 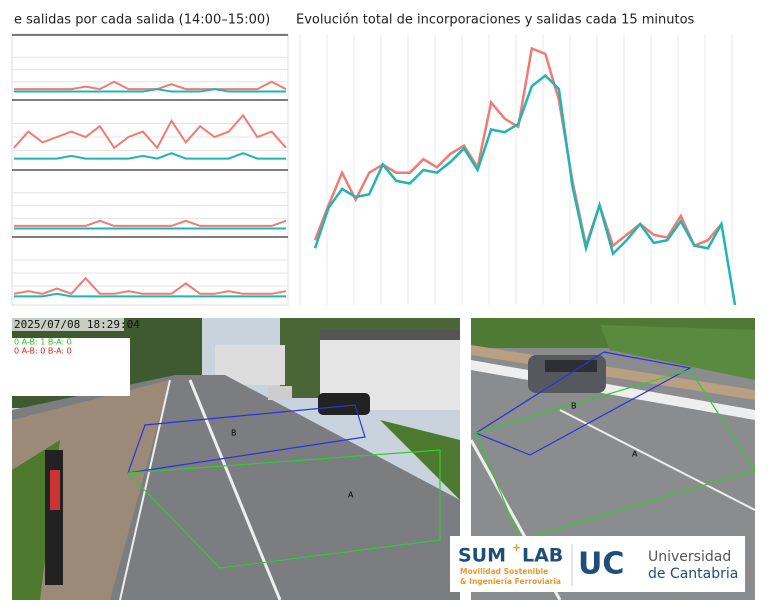 I want to click on logo-sub: Movilidad Sostenible, so click(x=504, y=571).